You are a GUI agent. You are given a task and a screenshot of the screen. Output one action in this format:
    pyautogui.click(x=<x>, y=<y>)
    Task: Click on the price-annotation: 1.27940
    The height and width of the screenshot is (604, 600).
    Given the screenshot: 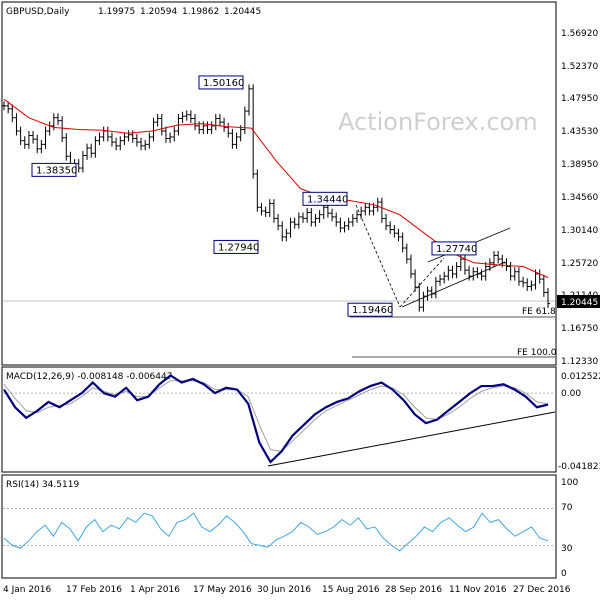 What is the action you would take?
    pyautogui.click(x=236, y=246)
    